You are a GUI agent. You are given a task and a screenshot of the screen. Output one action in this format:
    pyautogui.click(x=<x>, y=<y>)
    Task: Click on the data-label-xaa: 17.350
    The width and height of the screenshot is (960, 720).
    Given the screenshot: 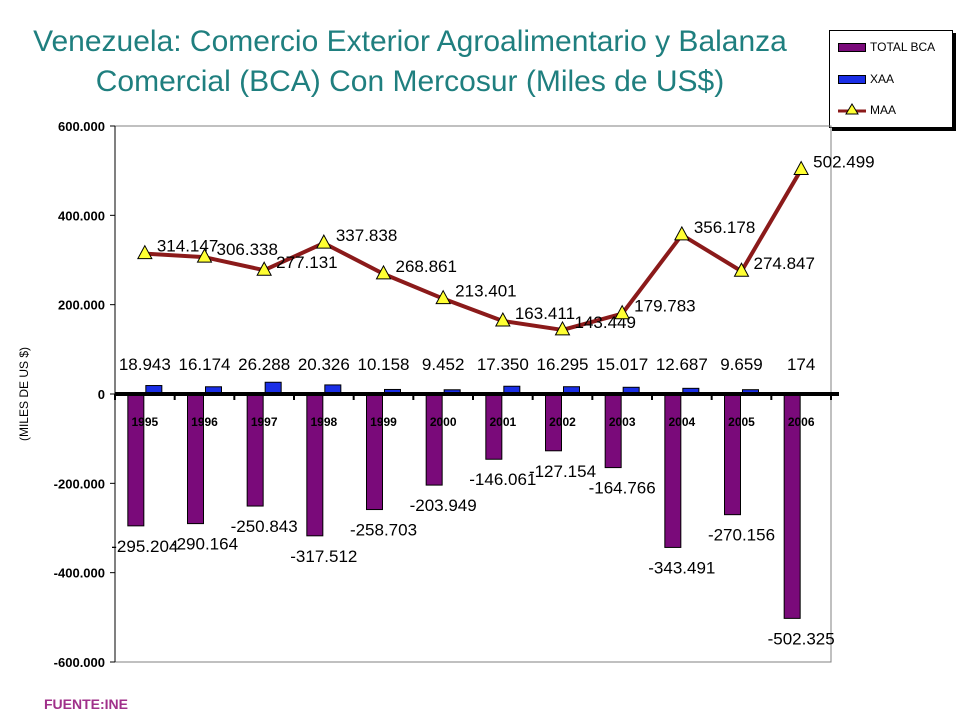 What is the action you would take?
    pyautogui.click(x=503, y=364)
    